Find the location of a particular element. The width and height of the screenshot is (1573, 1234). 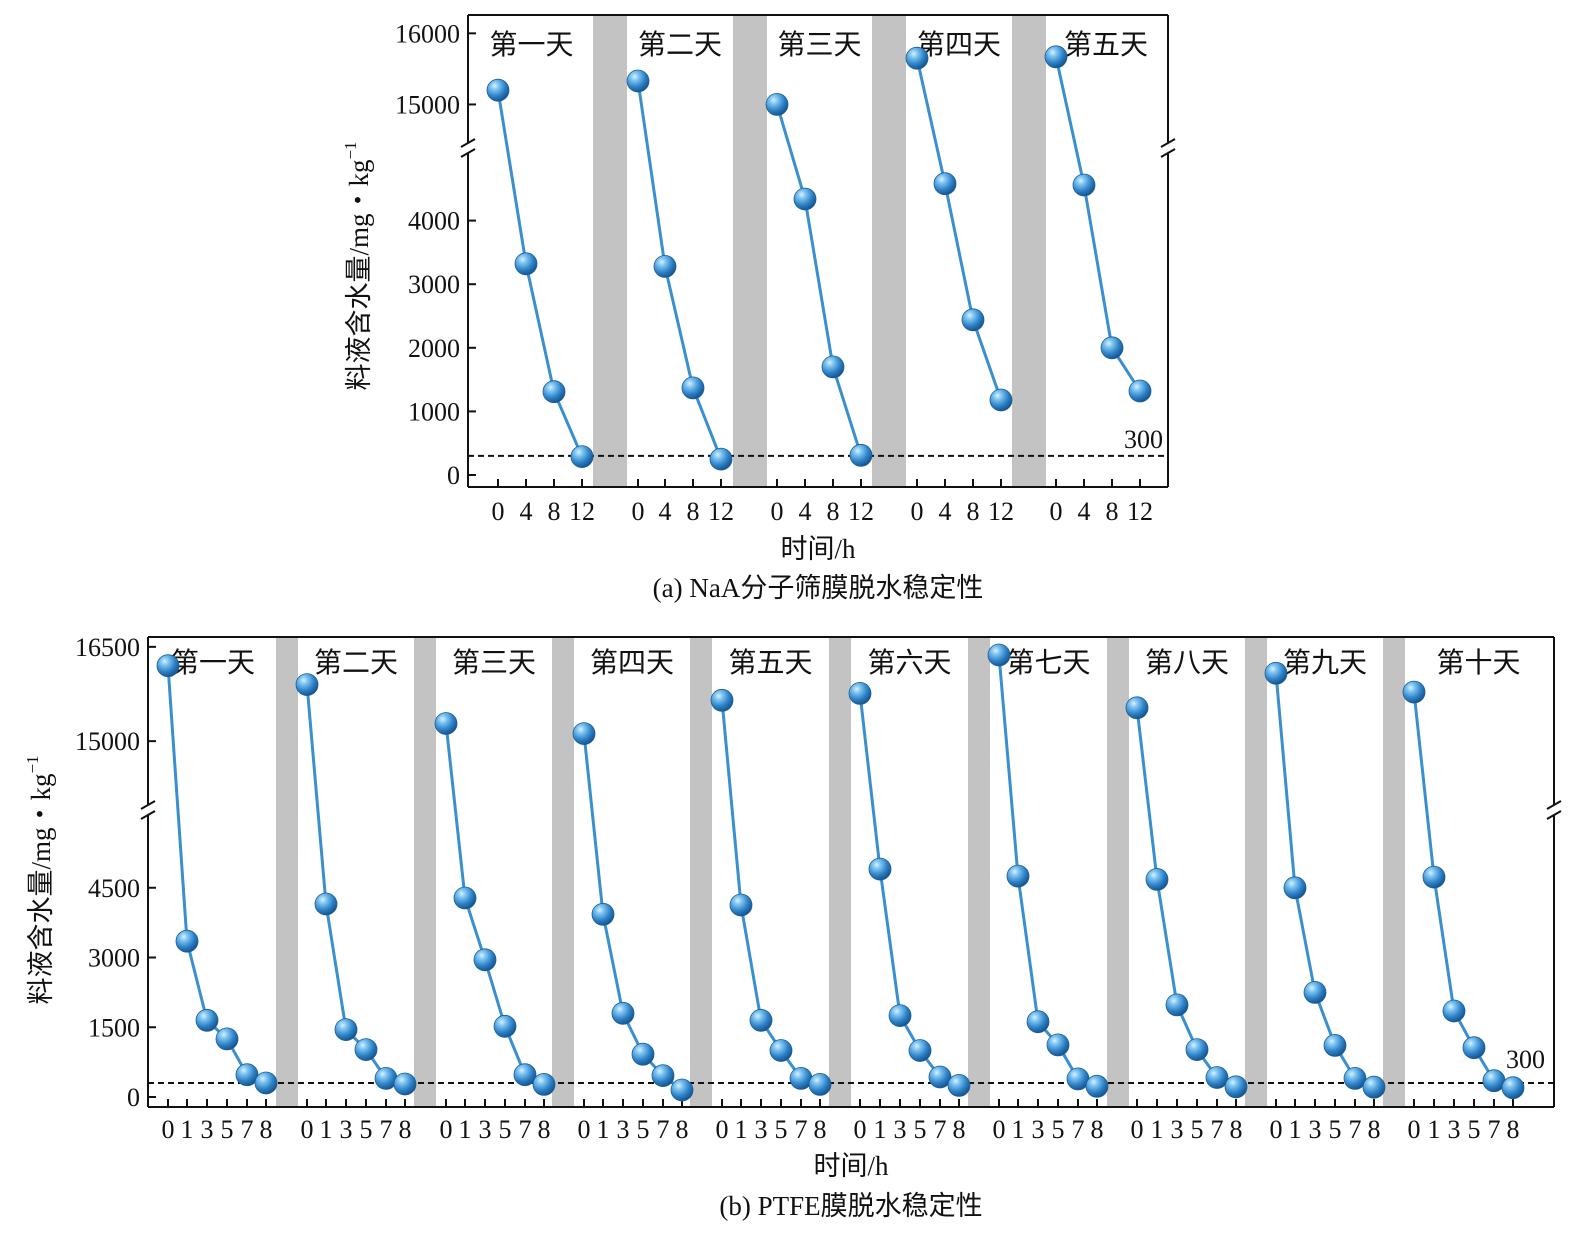

y-tick-label: 1500 is located at coordinates (114, 1027).